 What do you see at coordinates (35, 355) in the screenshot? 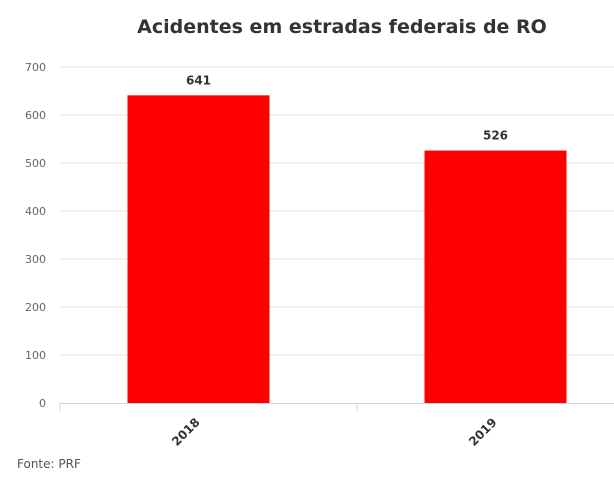
I see `y-tick-label: 100` at bounding box center [35, 355].